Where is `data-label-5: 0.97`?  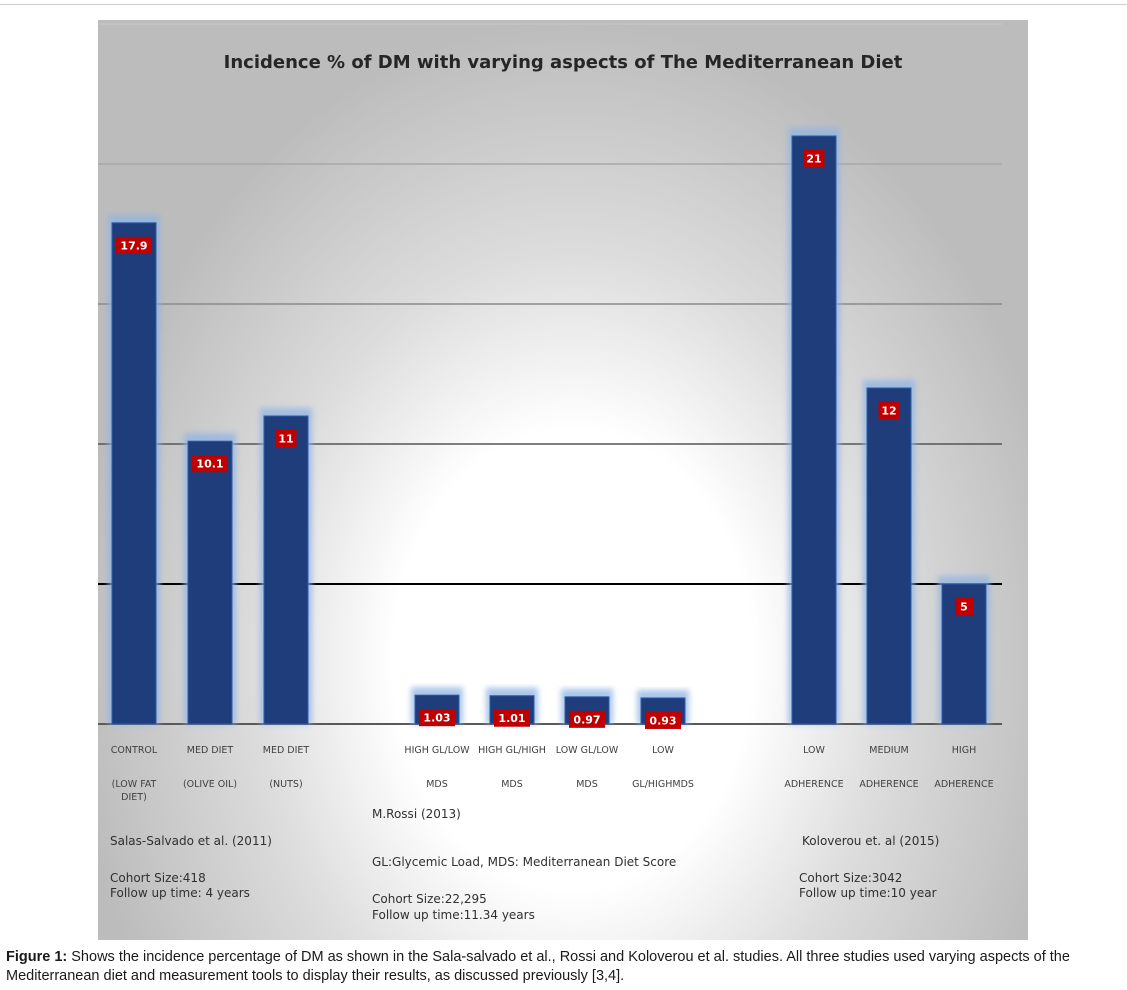
data-label-5: 0.97 is located at coordinates (586, 719).